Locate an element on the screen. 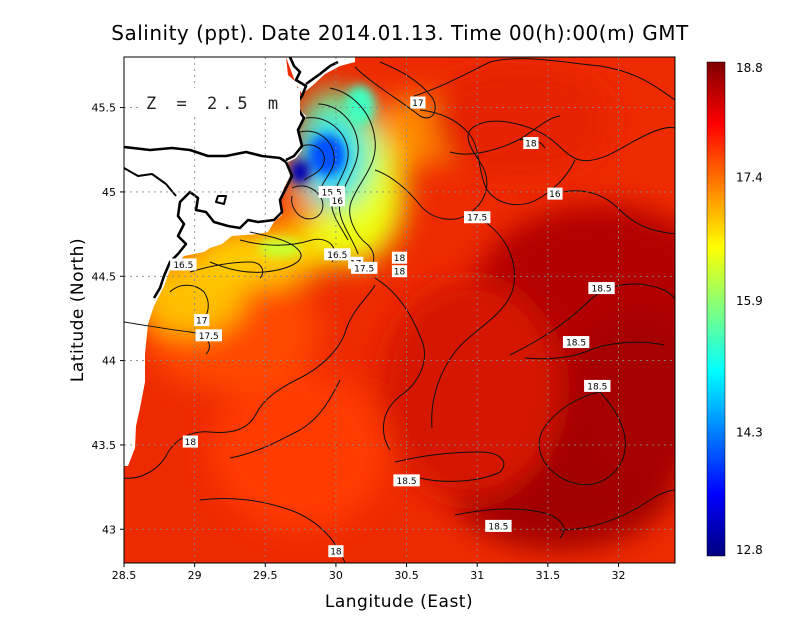 The height and width of the screenshot is (618, 800). x-tick-label: 32 is located at coordinates (618, 575).